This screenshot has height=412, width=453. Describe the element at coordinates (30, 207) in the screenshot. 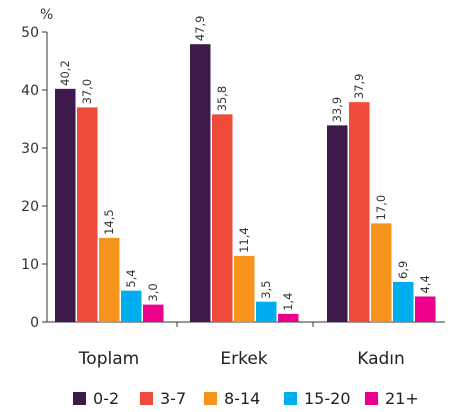

I see `y-tick-label: 20` at that location.